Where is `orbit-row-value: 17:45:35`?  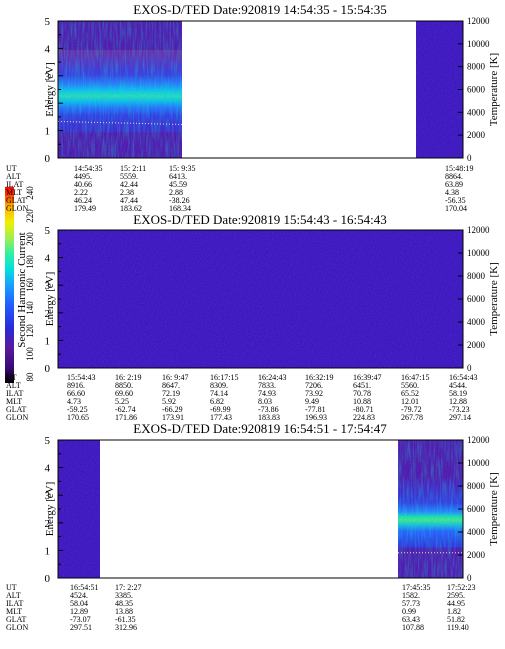 orbit-row-value: 17:45:35 is located at coordinates (416, 587).